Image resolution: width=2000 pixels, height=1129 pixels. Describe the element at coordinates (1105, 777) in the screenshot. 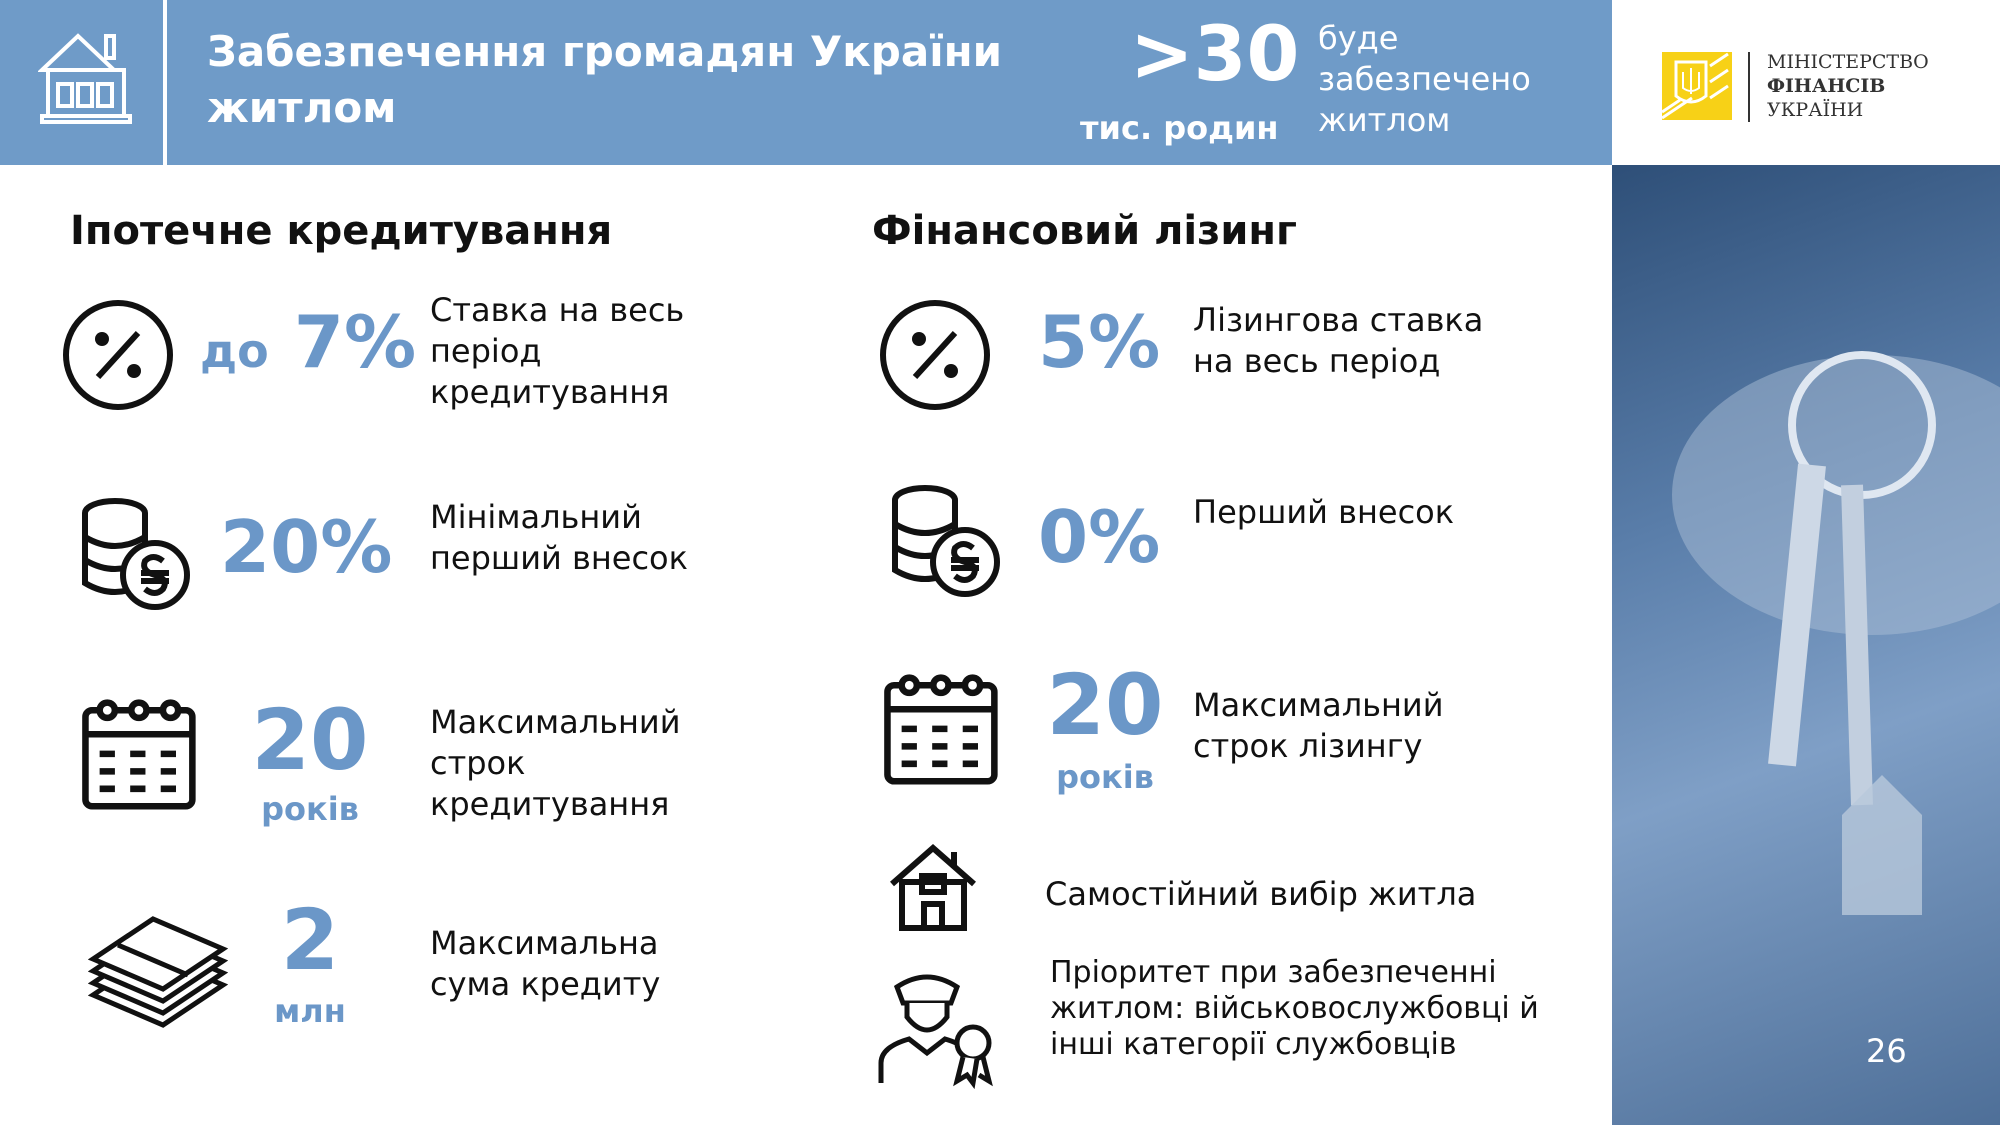

I see `leasing-term-unit: років` at that location.